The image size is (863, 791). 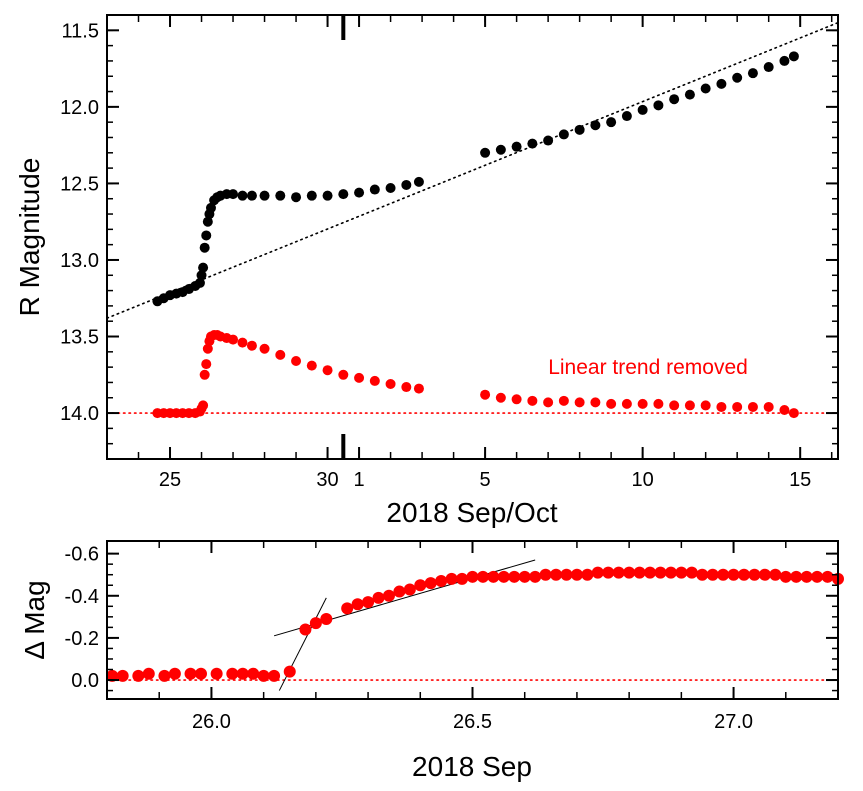 What do you see at coordinates (327, 480) in the screenshot?
I see `top-x-tick-label: 30` at bounding box center [327, 480].